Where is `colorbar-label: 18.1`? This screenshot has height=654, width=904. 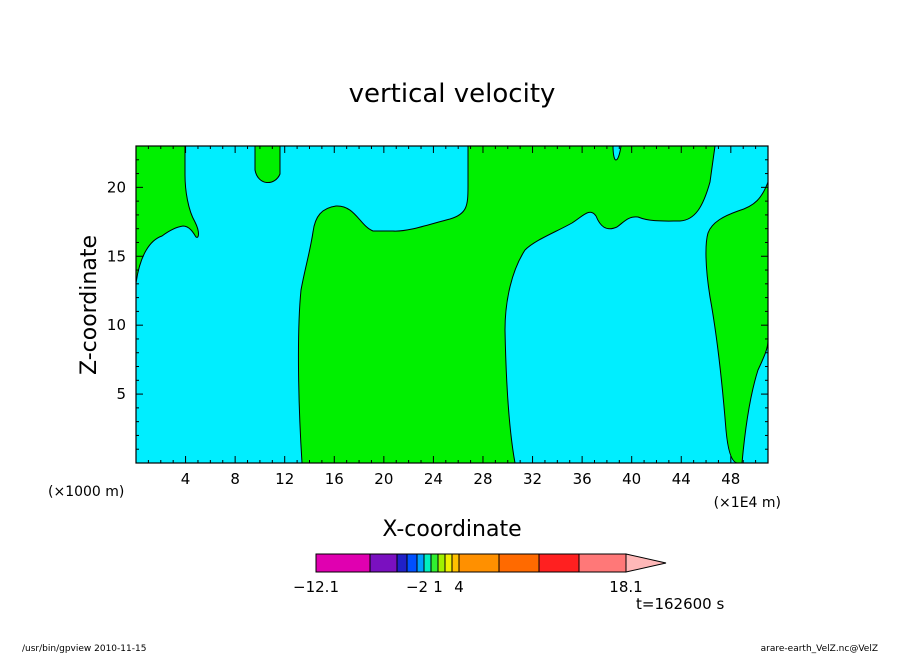 colorbar-label: 18.1 is located at coordinates (625, 587).